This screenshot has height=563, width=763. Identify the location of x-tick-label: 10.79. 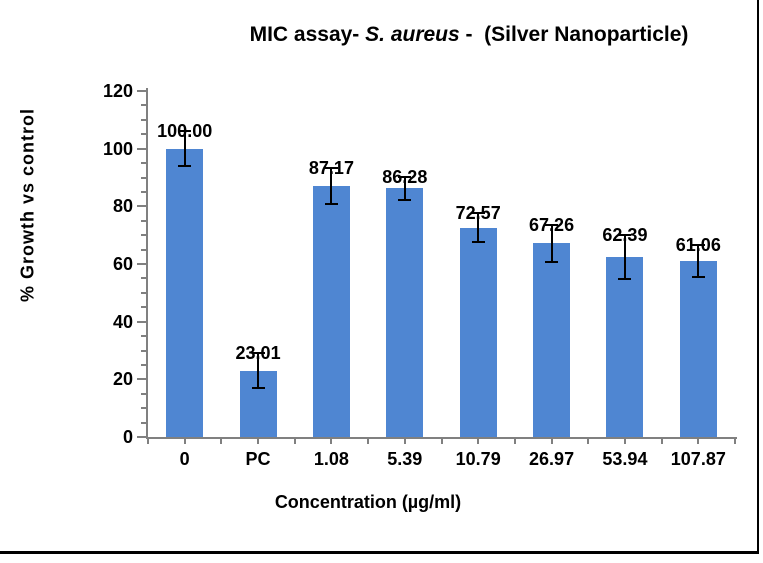
(478, 459).